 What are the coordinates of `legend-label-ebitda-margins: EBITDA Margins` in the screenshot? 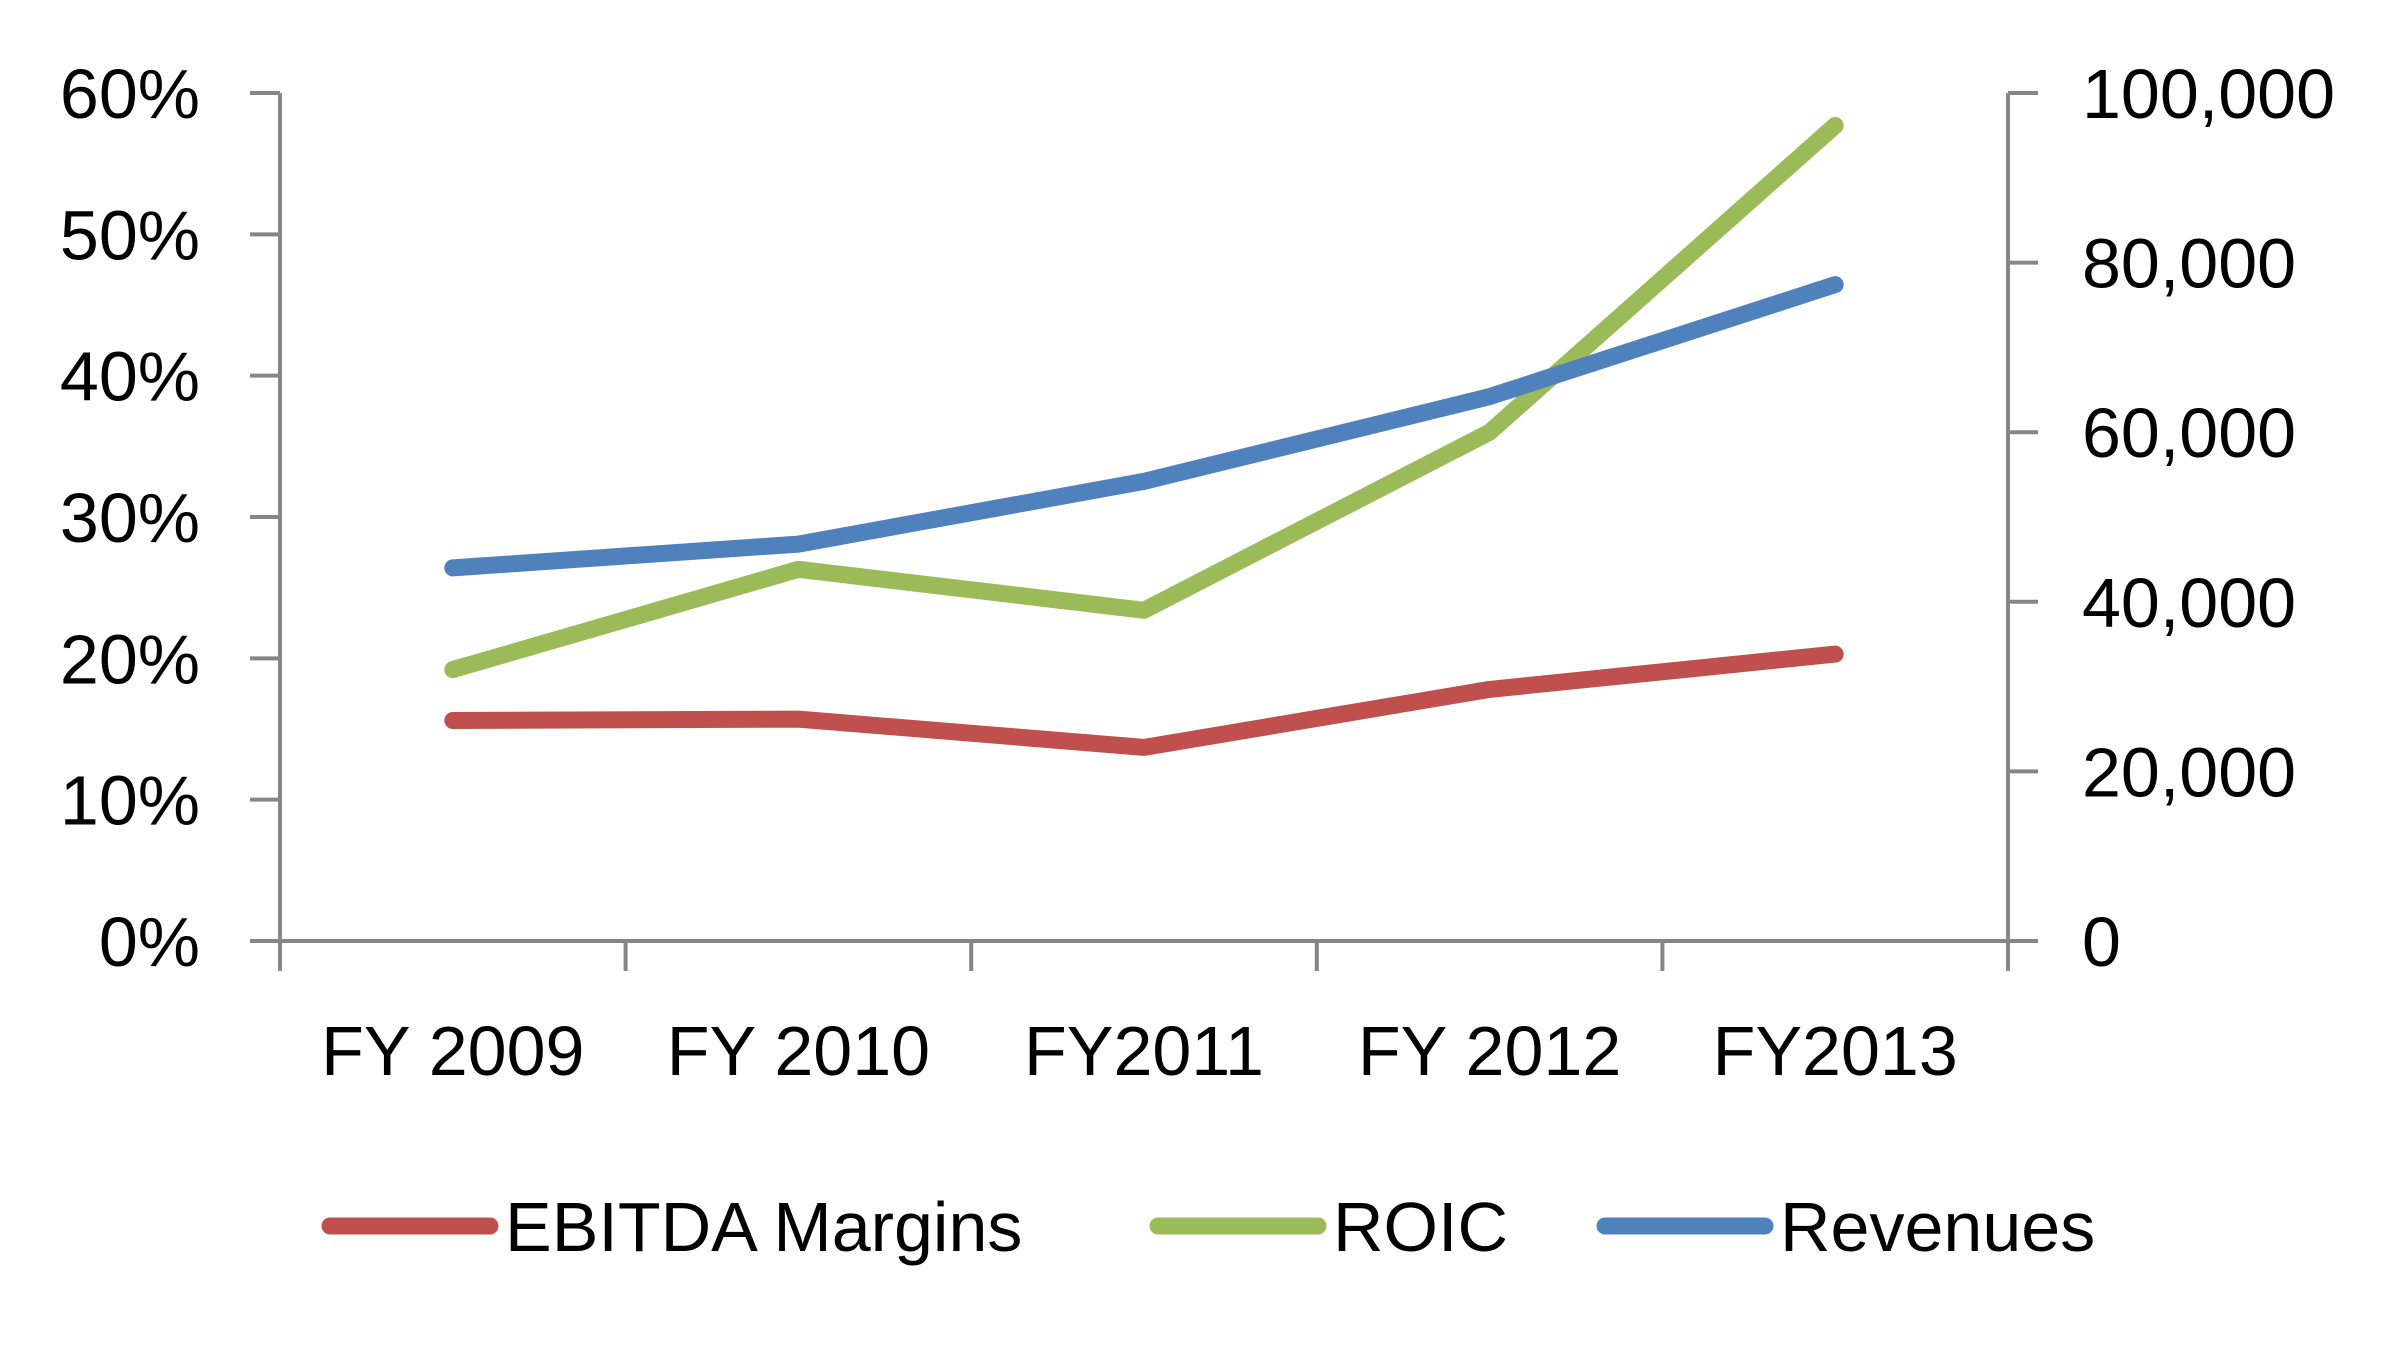 It's located at (763, 1227).